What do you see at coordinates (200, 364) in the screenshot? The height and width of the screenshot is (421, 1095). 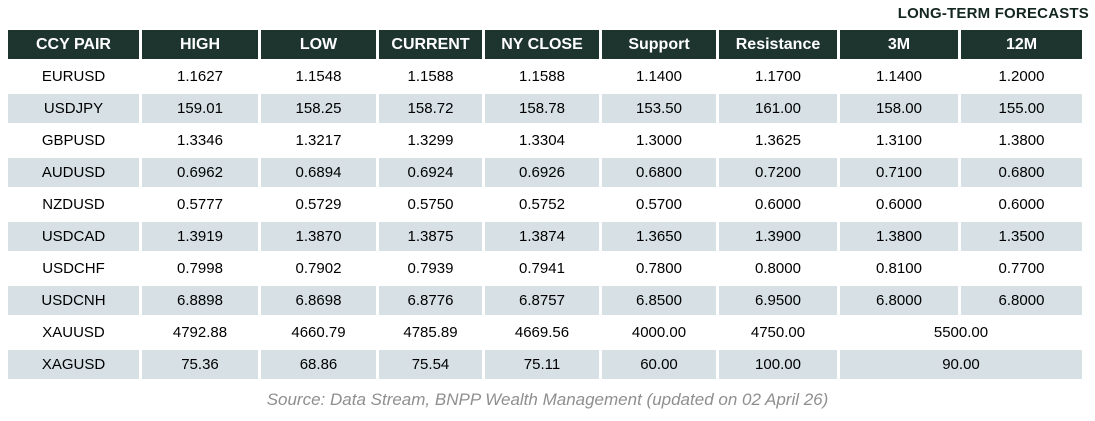 I see `cell-high: 75.36` at bounding box center [200, 364].